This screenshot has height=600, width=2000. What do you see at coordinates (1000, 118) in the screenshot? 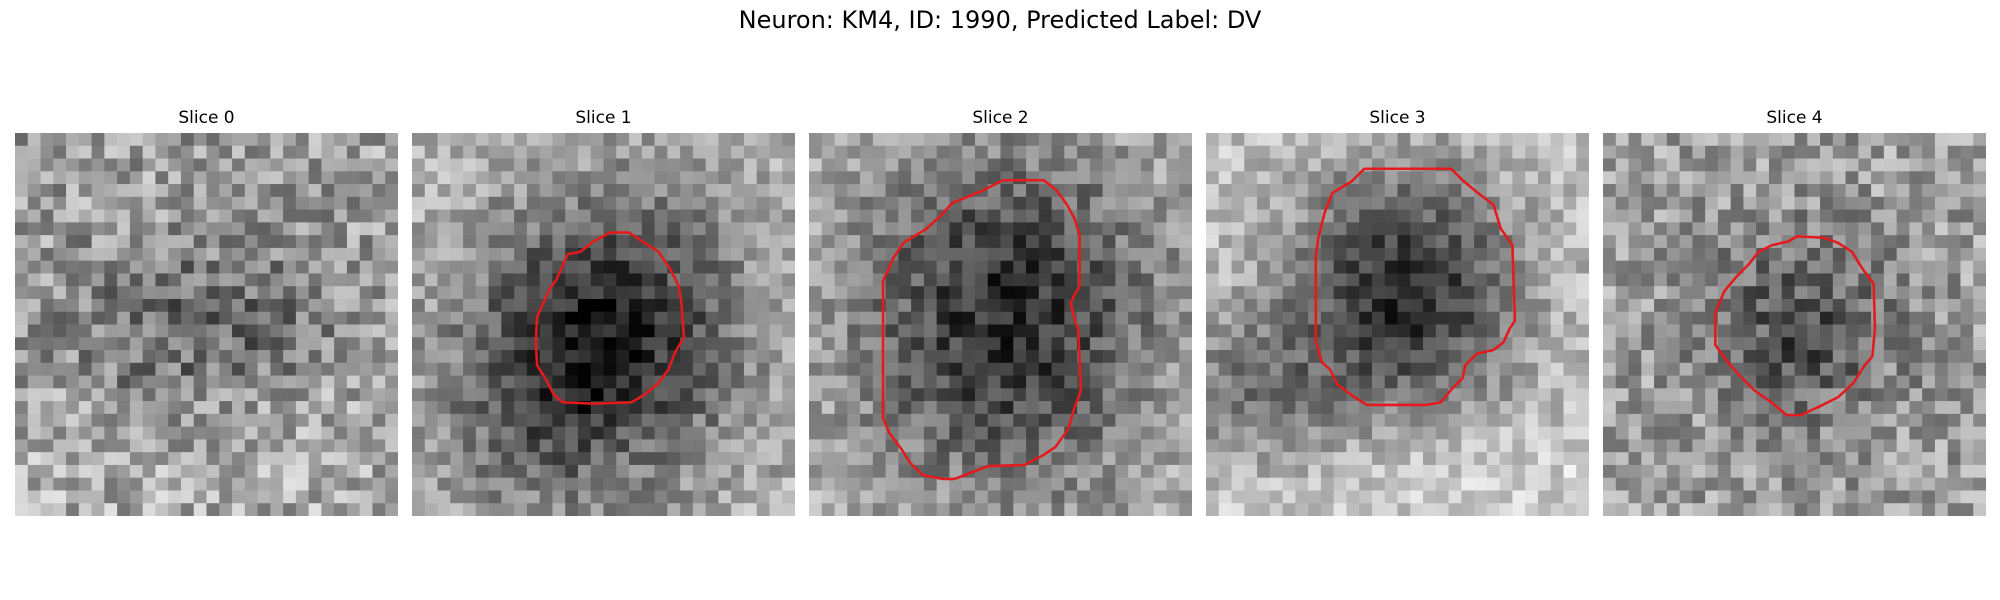
I see `slice-title-2: Slice 2` at bounding box center [1000, 118].